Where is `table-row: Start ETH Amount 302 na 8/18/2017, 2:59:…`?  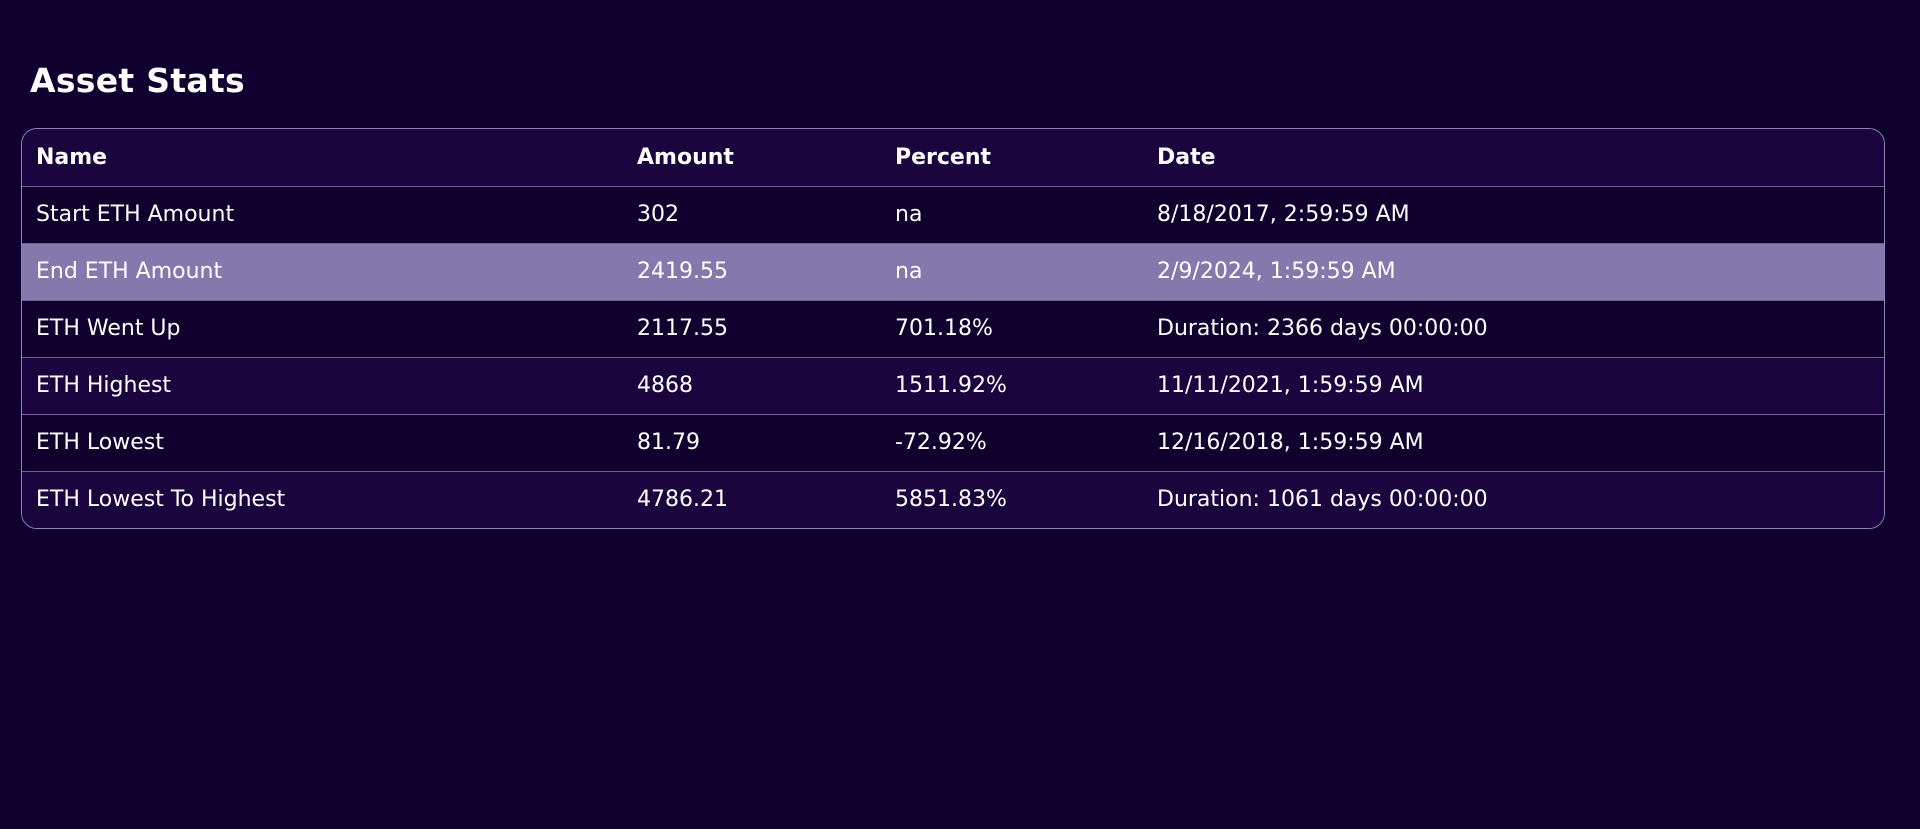 table-row: Start ETH Amount 302 na 8/18/2017, 2:59:… is located at coordinates (953, 214).